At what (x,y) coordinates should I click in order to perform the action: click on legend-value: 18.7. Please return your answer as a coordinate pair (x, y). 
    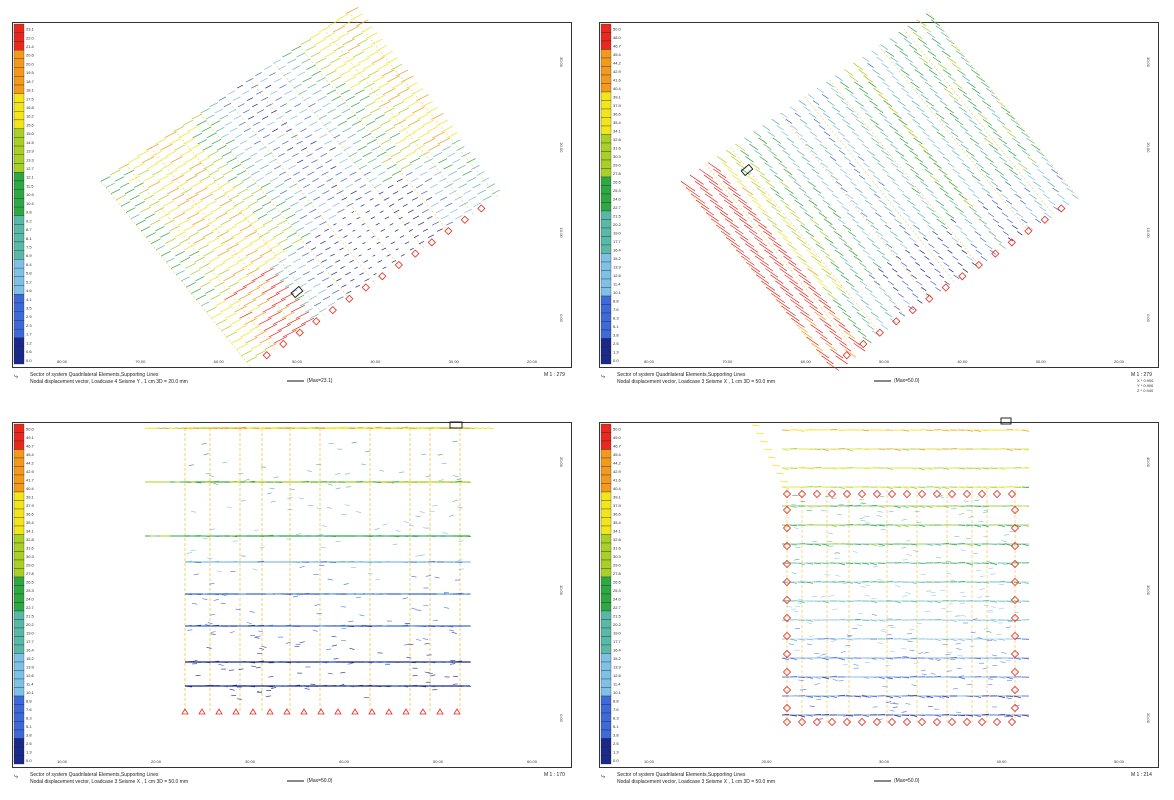
    Looking at the image, I should click on (30, 81).